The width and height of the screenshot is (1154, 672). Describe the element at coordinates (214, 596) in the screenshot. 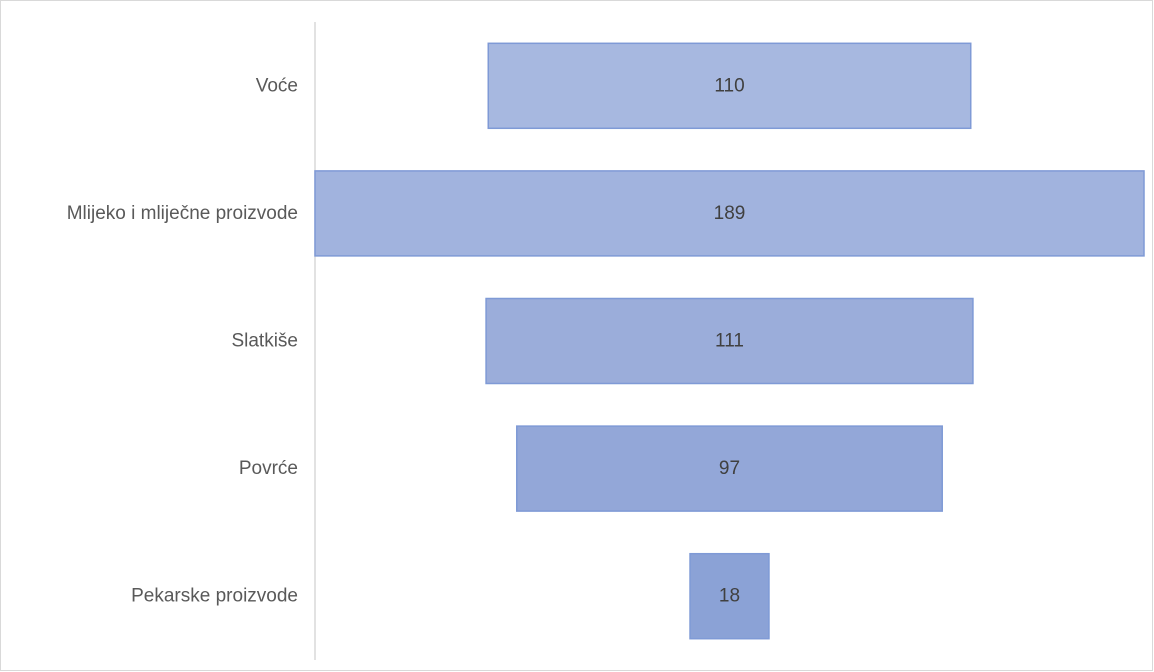

I see `category-label-4: Pekarske proizvode` at that location.